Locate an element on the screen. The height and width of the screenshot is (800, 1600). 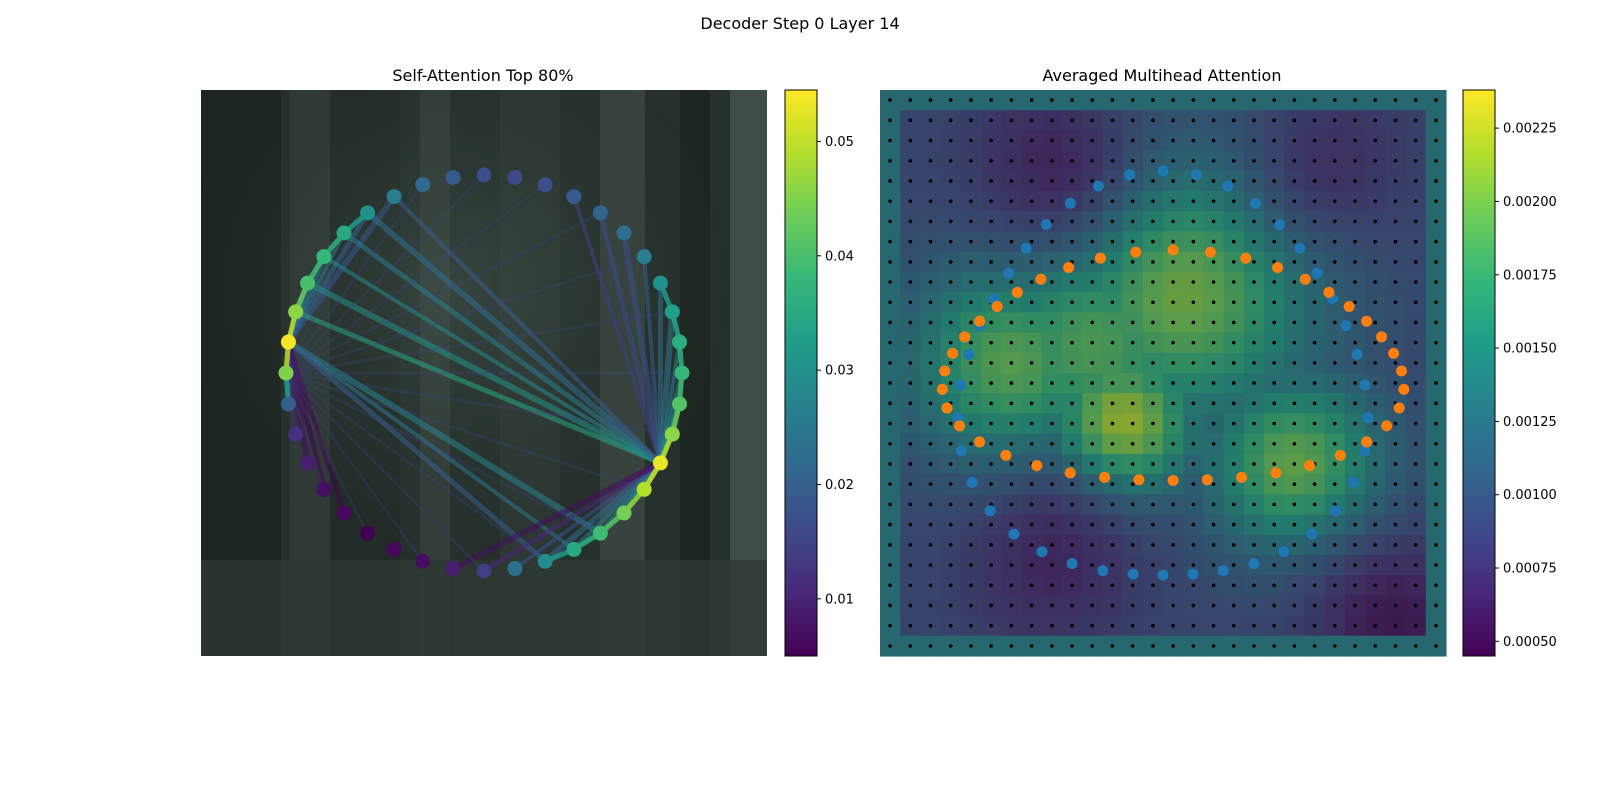
colorbar-gradient is located at coordinates (1479, 373).